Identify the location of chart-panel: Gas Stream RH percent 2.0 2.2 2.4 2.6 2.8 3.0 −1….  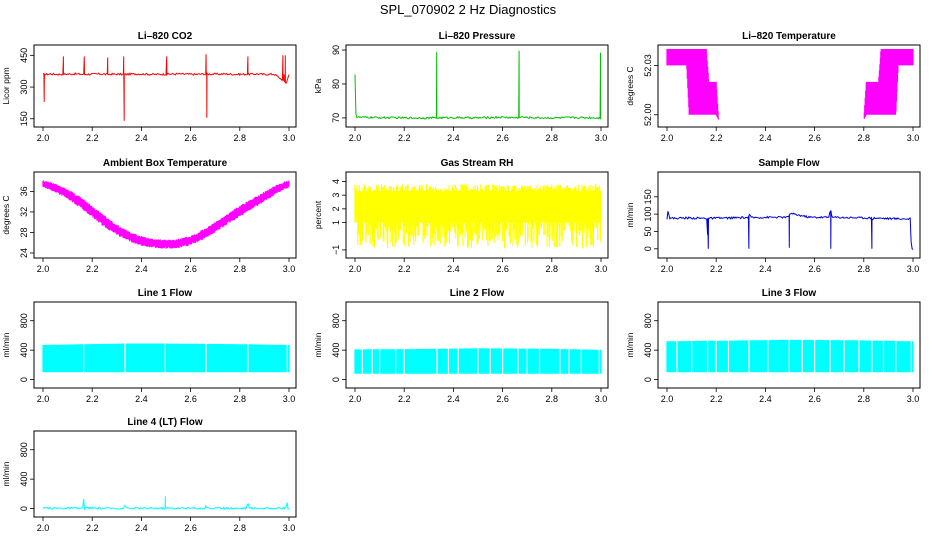
(461, 216).